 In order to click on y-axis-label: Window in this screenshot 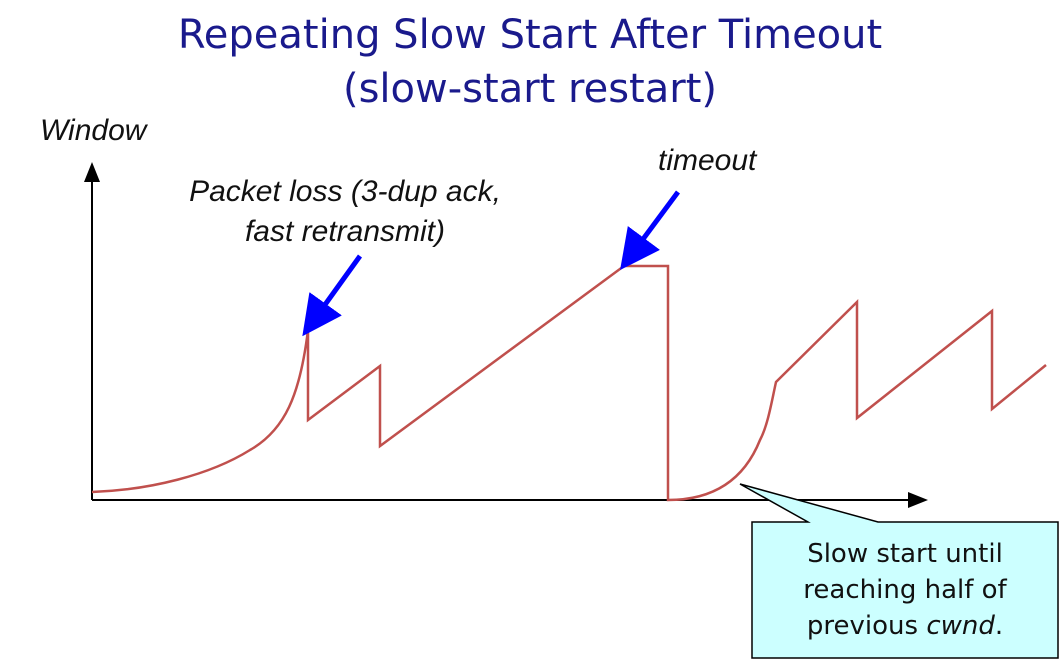, I will do `click(93, 130)`.